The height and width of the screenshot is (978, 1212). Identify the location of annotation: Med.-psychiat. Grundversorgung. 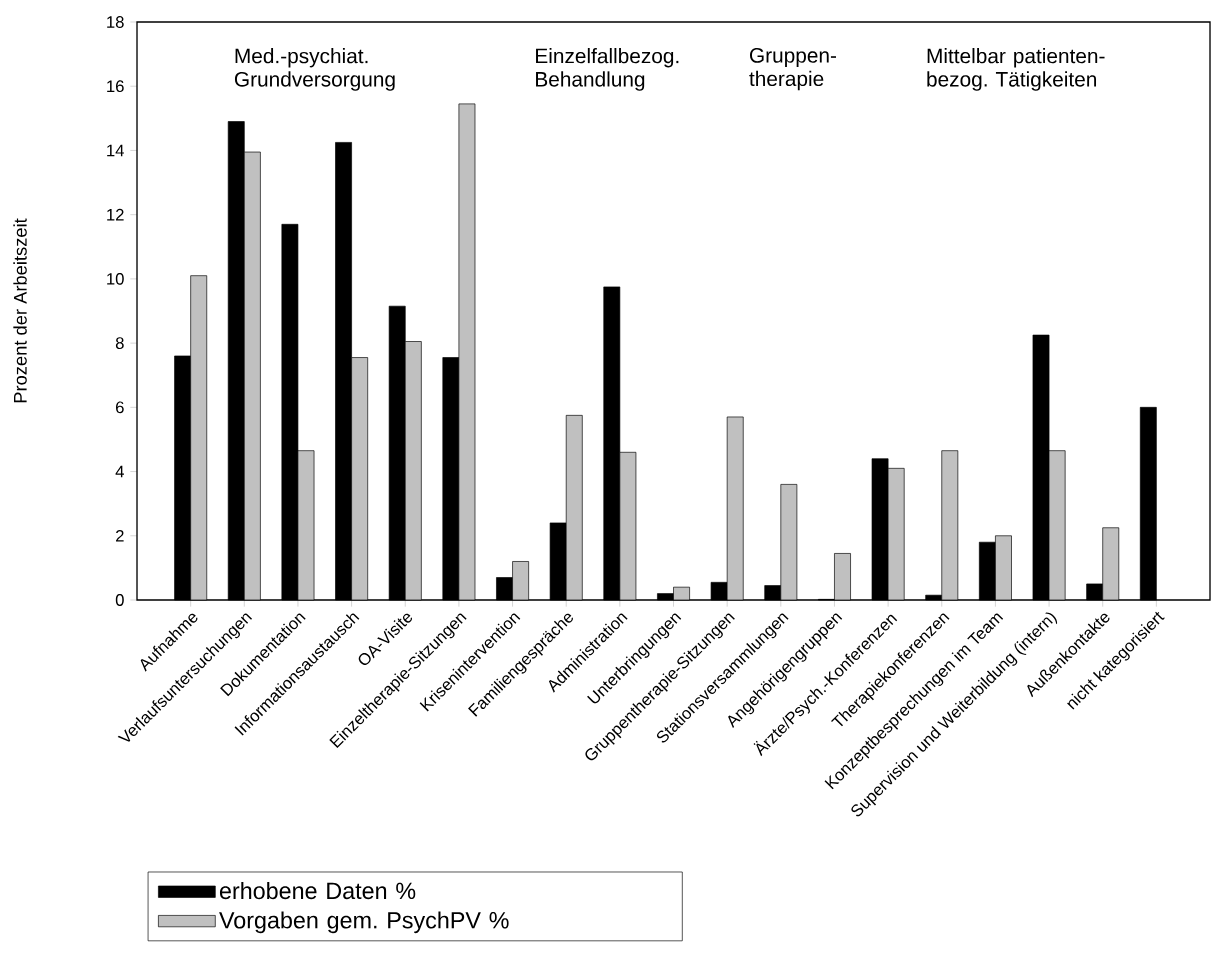
(314, 69).